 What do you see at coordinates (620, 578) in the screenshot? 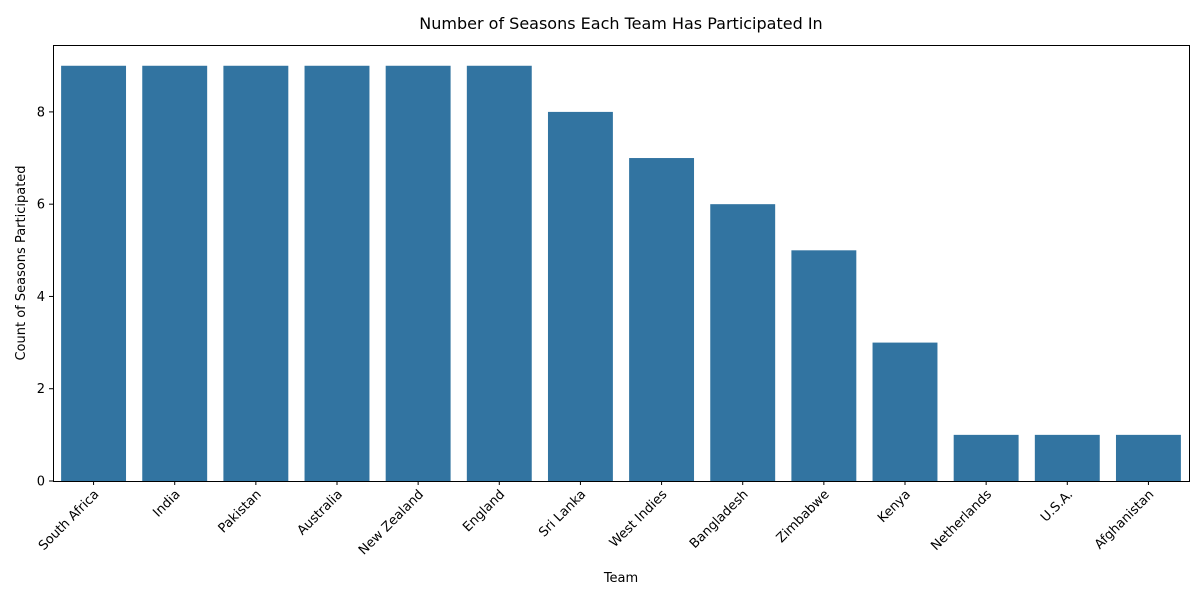
I see `x-axis-label: Team` at bounding box center [620, 578].